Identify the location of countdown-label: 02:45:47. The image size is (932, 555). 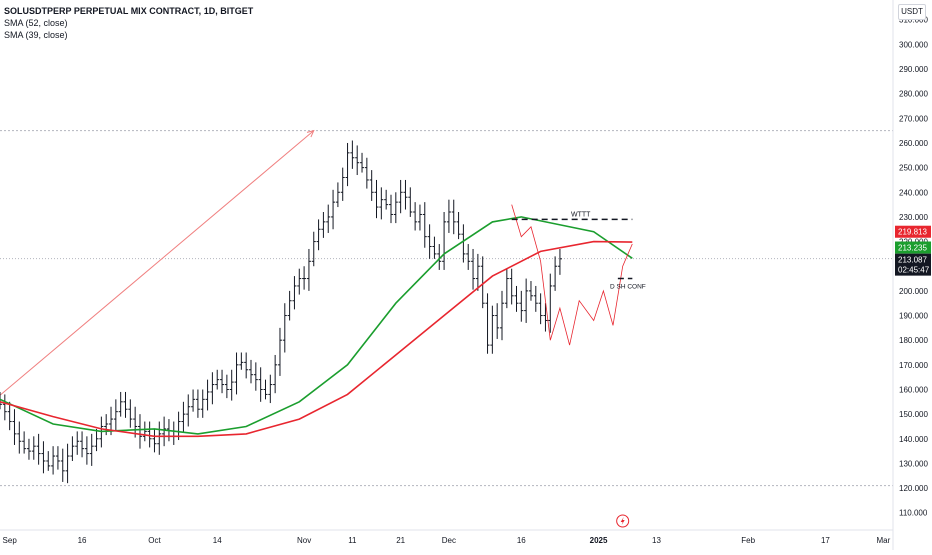
(914, 270).